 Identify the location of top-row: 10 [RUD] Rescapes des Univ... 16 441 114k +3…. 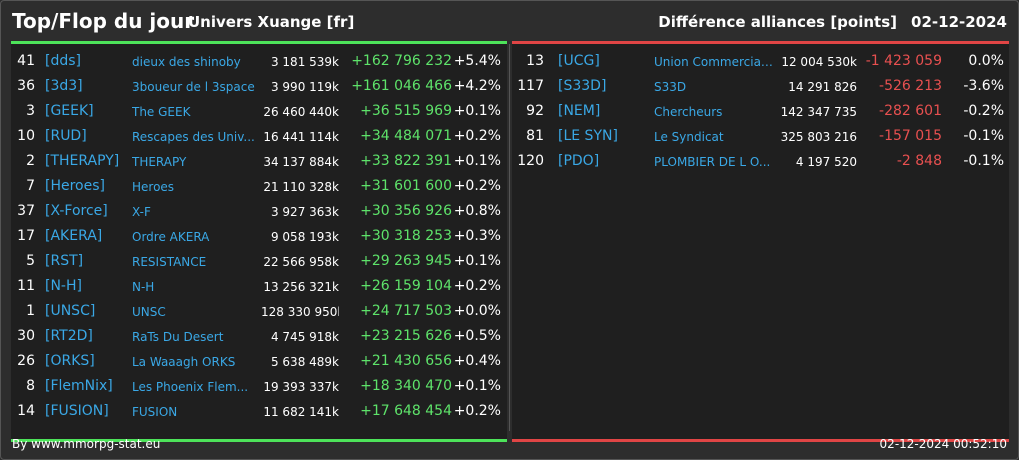
(259, 136).